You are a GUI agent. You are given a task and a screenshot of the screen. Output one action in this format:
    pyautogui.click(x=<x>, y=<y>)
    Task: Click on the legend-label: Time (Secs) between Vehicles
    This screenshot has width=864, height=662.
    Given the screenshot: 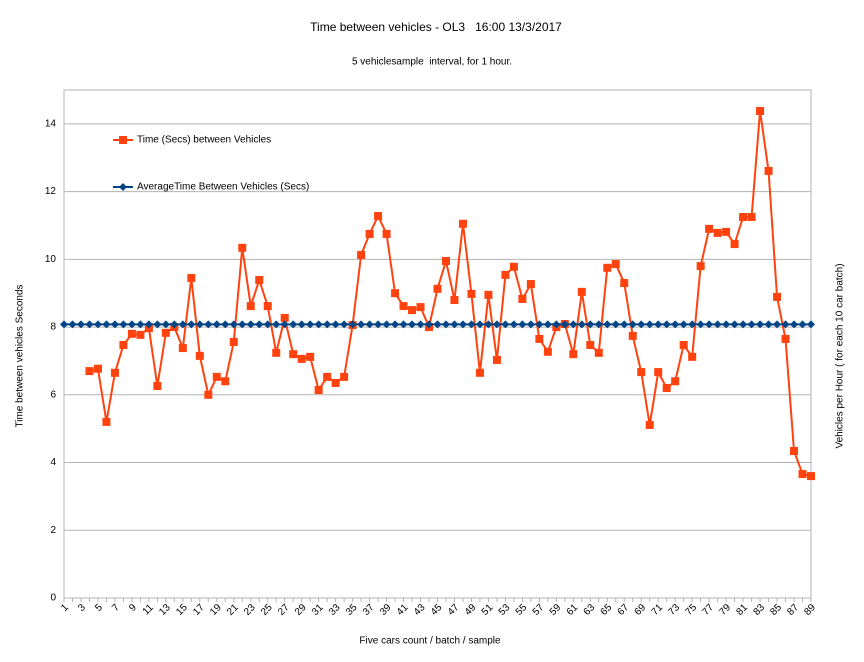 What is the action you would take?
    pyautogui.click(x=204, y=140)
    